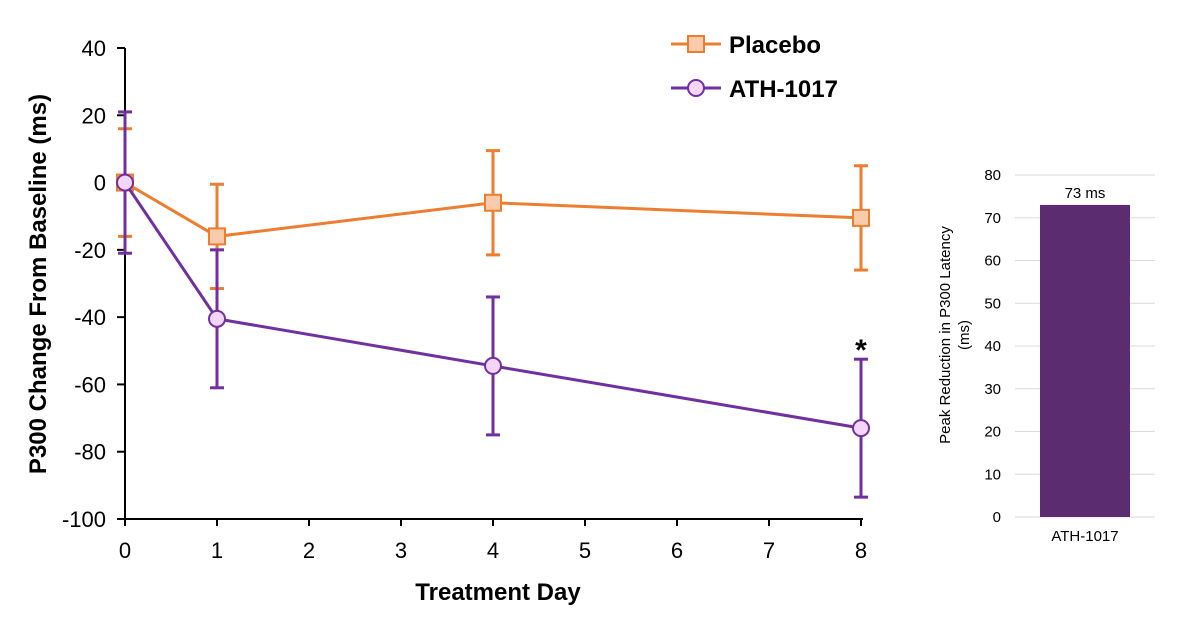  I want to click on line-chart-x-tick-label: 7, so click(769, 550).